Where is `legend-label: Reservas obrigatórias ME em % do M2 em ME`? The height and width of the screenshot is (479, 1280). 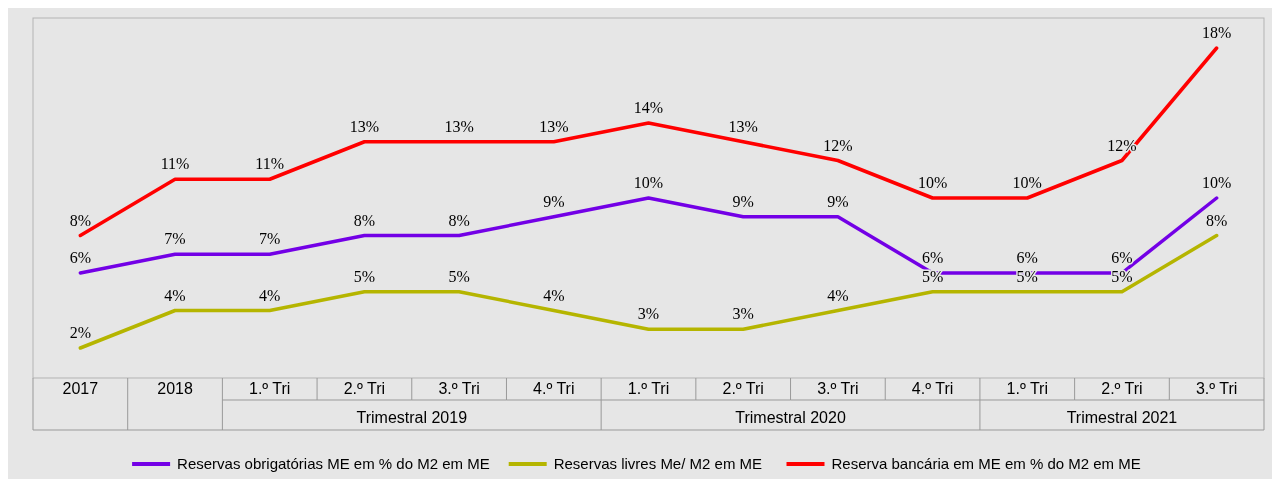
legend-label: Reservas obrigatórias ME em % do M2 em ME is located at coordinates (333, 463).